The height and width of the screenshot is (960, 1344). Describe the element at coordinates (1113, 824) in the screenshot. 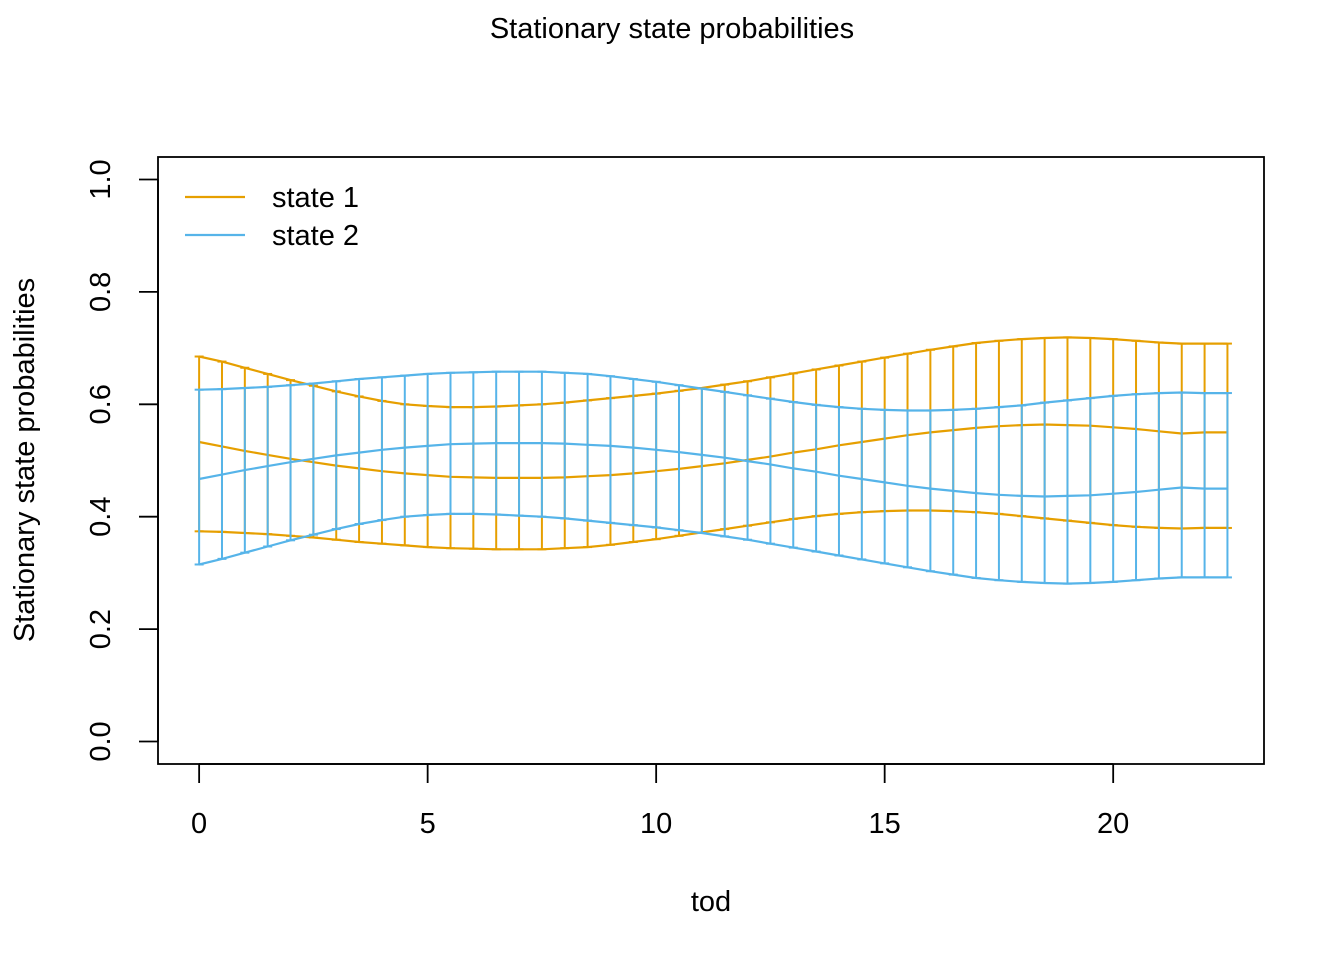

I see `x-tick-label: 20` at that location.